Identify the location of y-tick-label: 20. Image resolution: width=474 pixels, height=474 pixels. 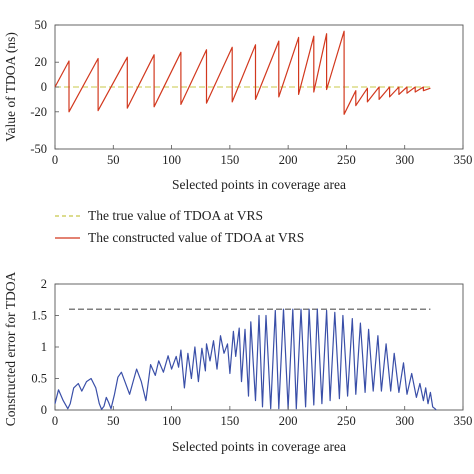
(41, 62).